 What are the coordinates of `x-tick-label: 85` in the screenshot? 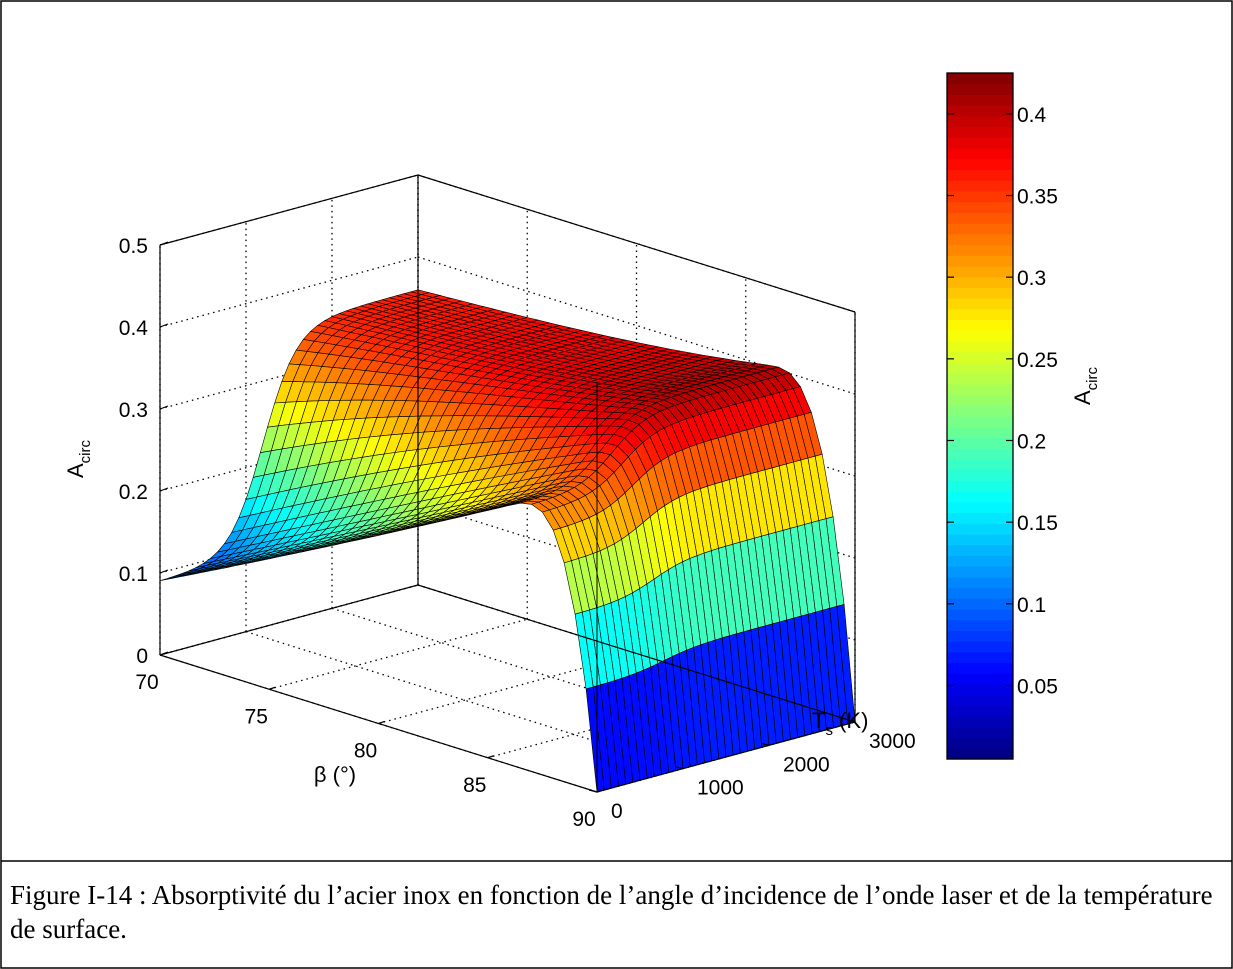 It's located at (474, 785).